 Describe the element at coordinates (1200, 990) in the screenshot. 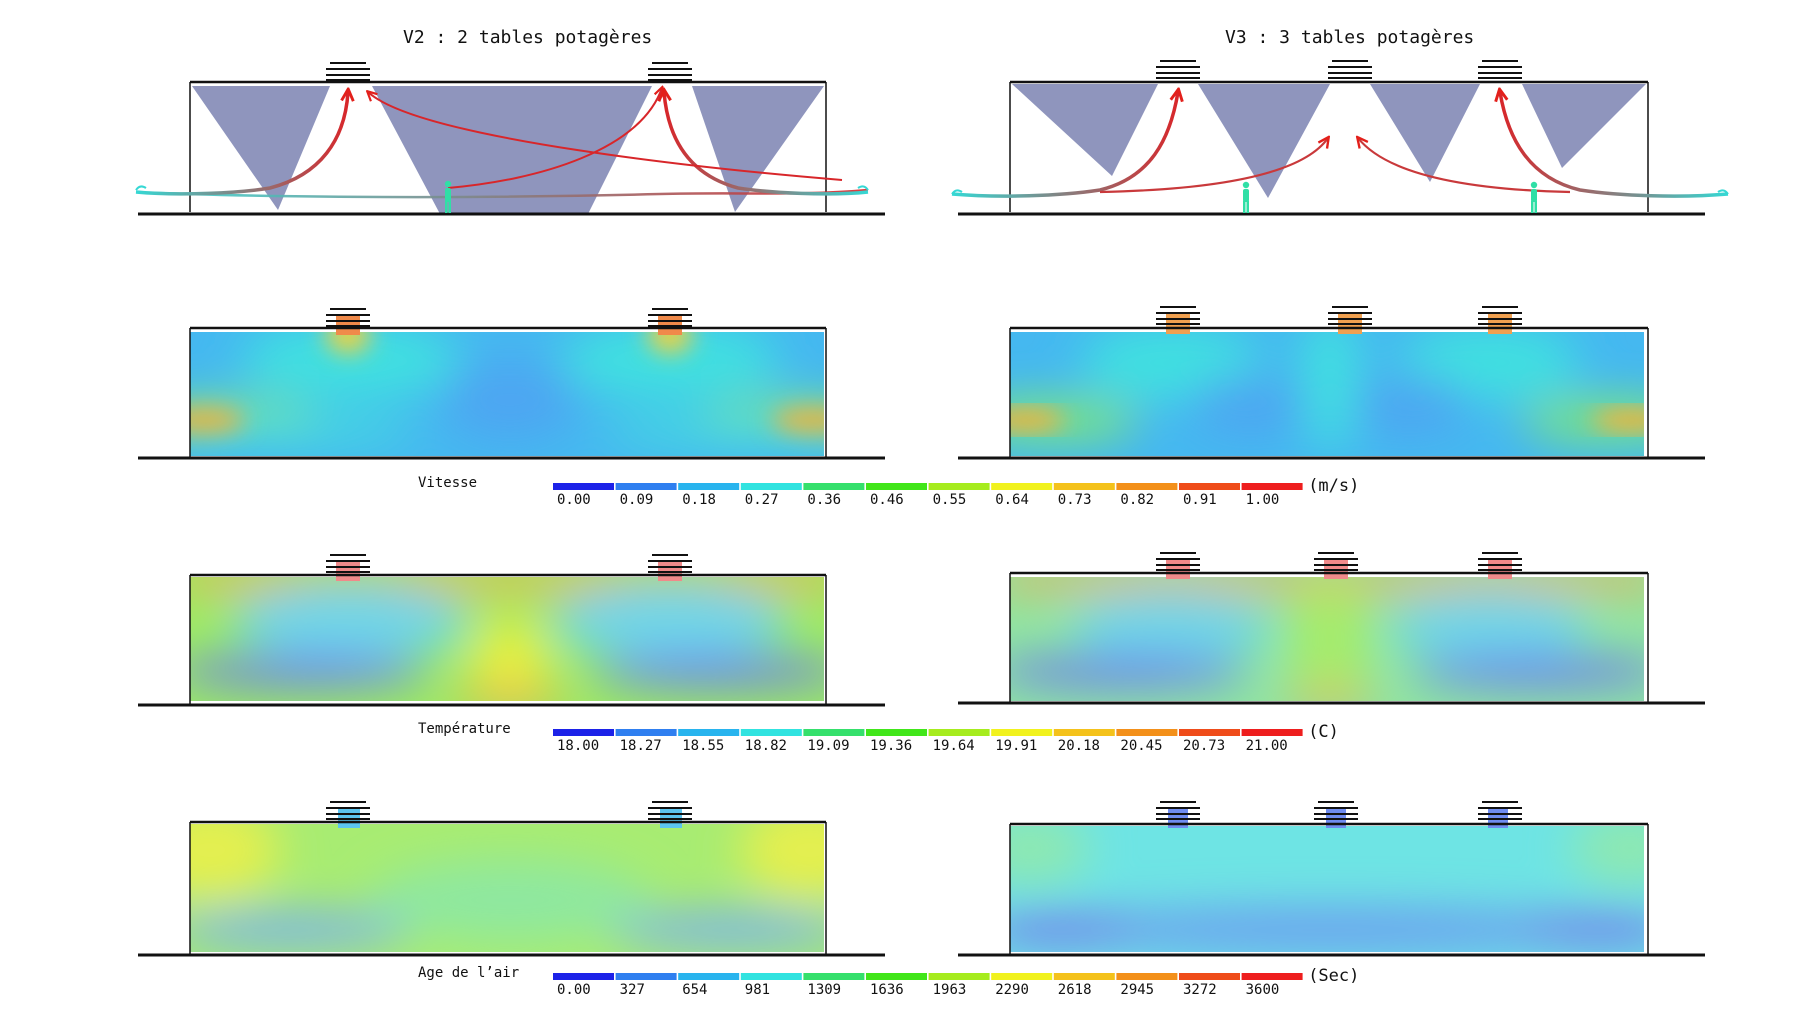

I see `scale-tick-label: 3272` at that location.